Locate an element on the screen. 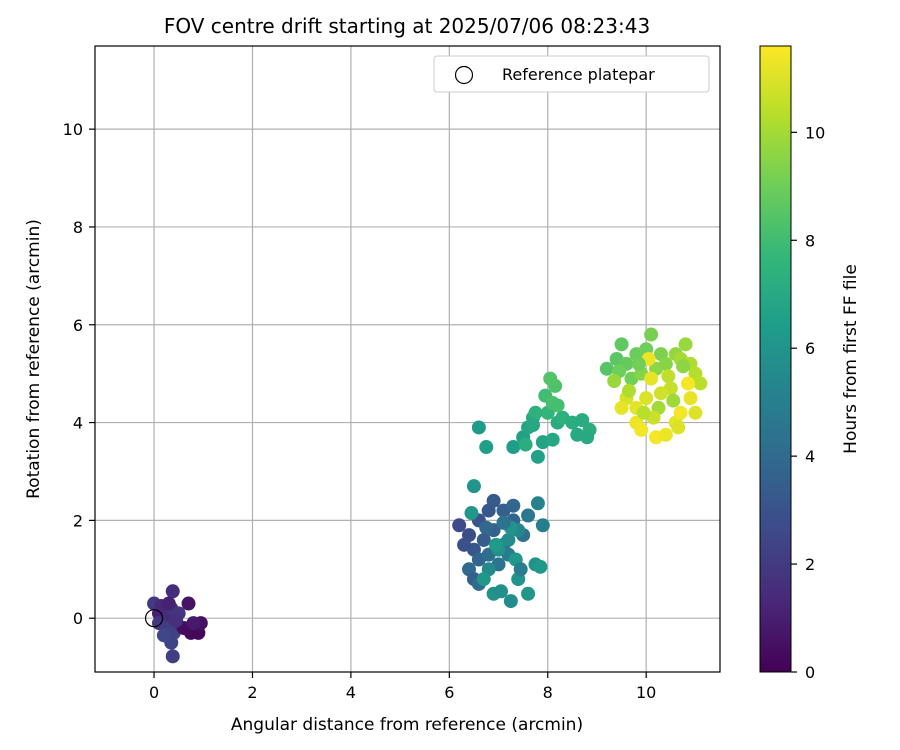  legend-box is located at coordinates (571, 74).